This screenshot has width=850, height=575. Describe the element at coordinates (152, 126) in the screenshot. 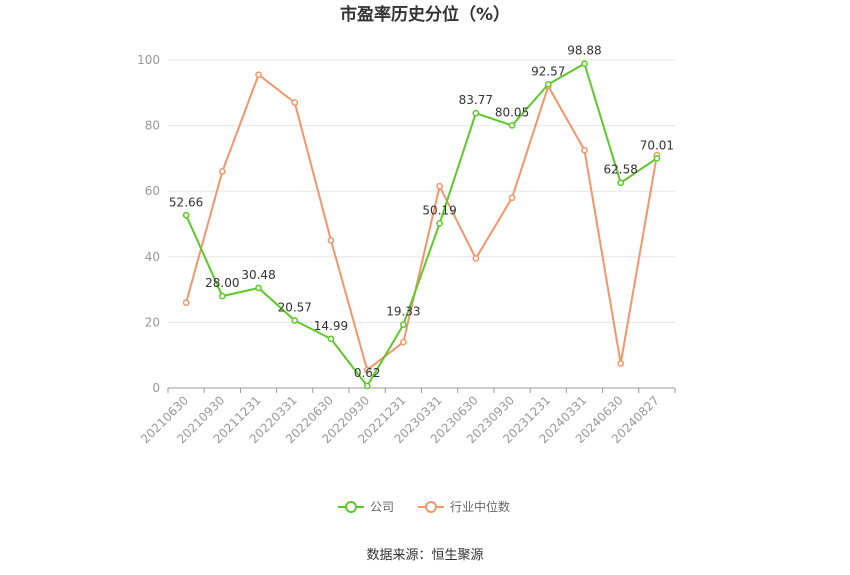

I see `y-tick-label: 80` at that location.